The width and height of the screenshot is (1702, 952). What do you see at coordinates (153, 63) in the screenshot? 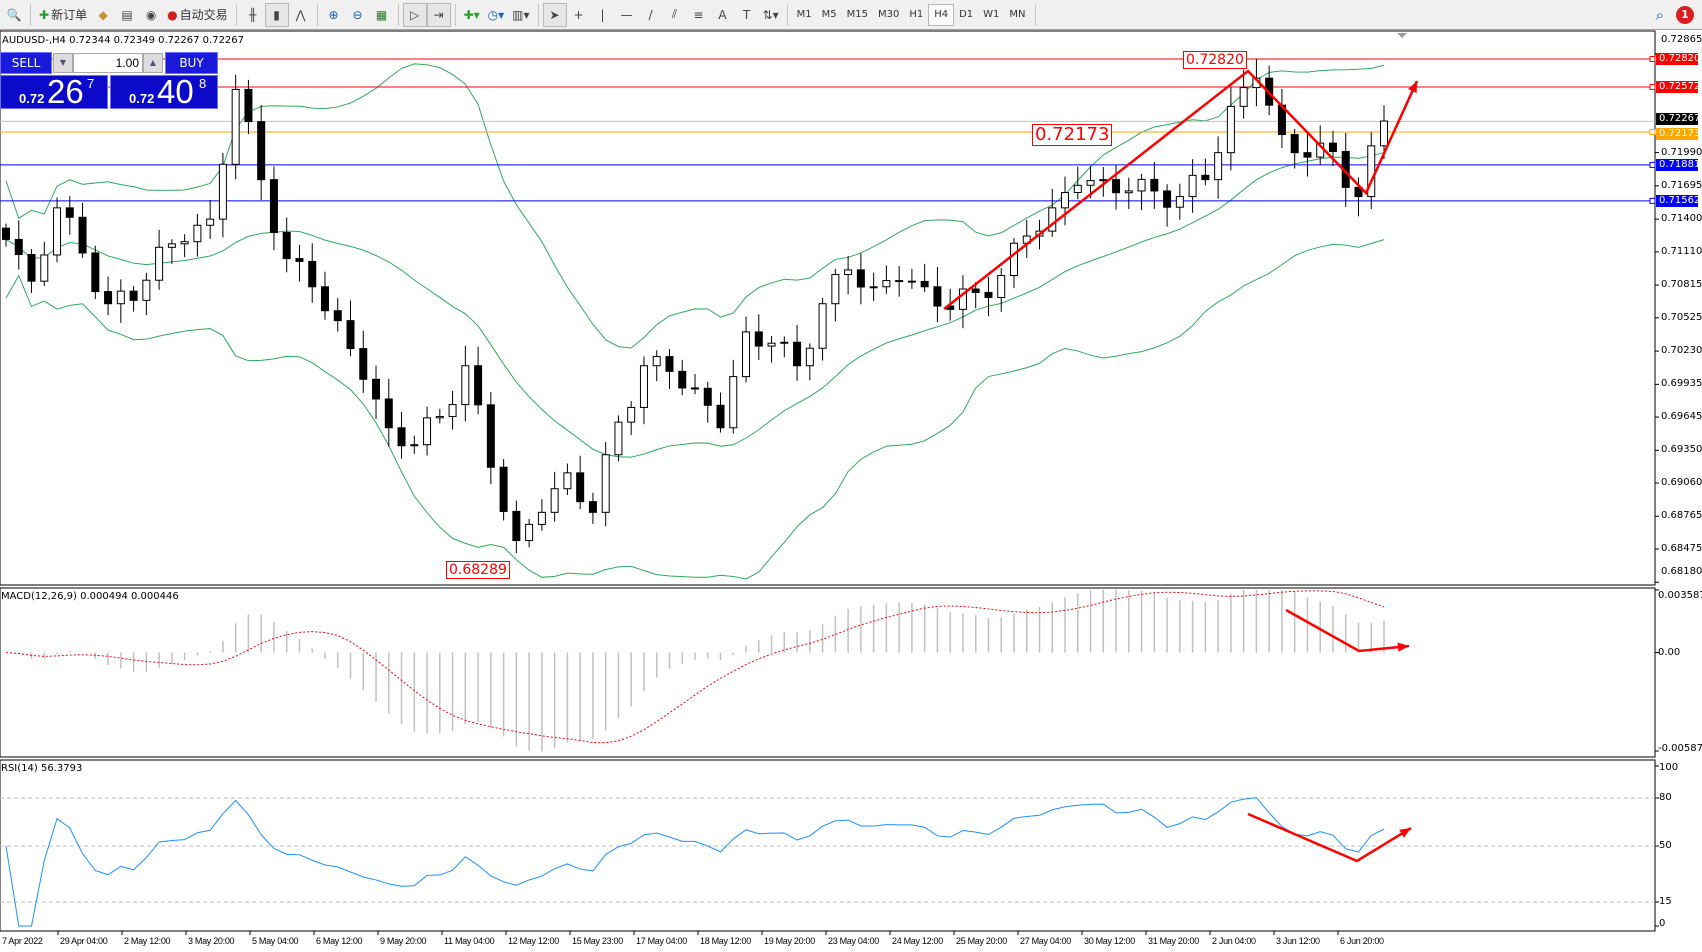
I see `lot-increase-button: ▲` at bounding box center [153, 63].